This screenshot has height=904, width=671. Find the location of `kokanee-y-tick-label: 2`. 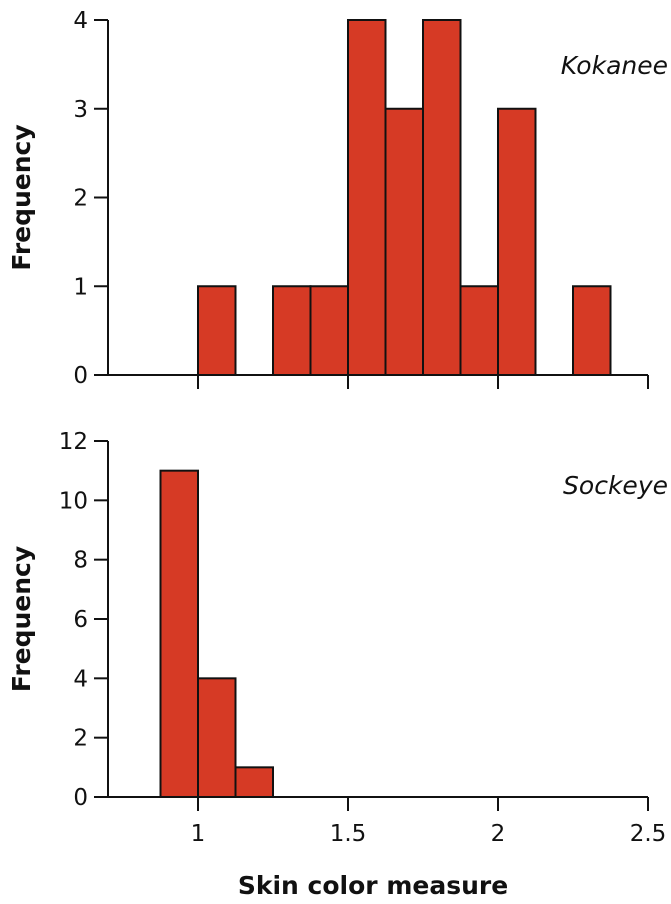

kokanee-y-tick-label: 2 is located at coordinates (80, 199).